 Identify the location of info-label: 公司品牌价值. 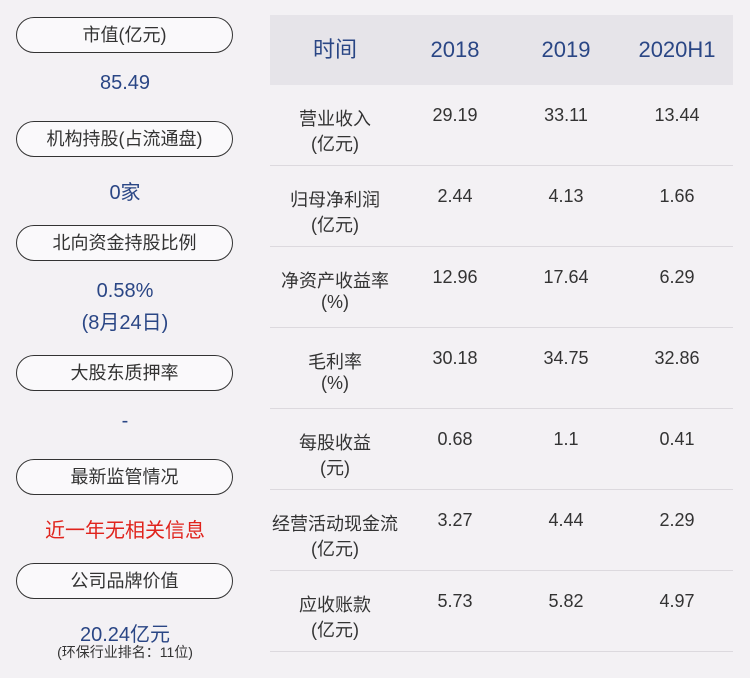
(124, 581).